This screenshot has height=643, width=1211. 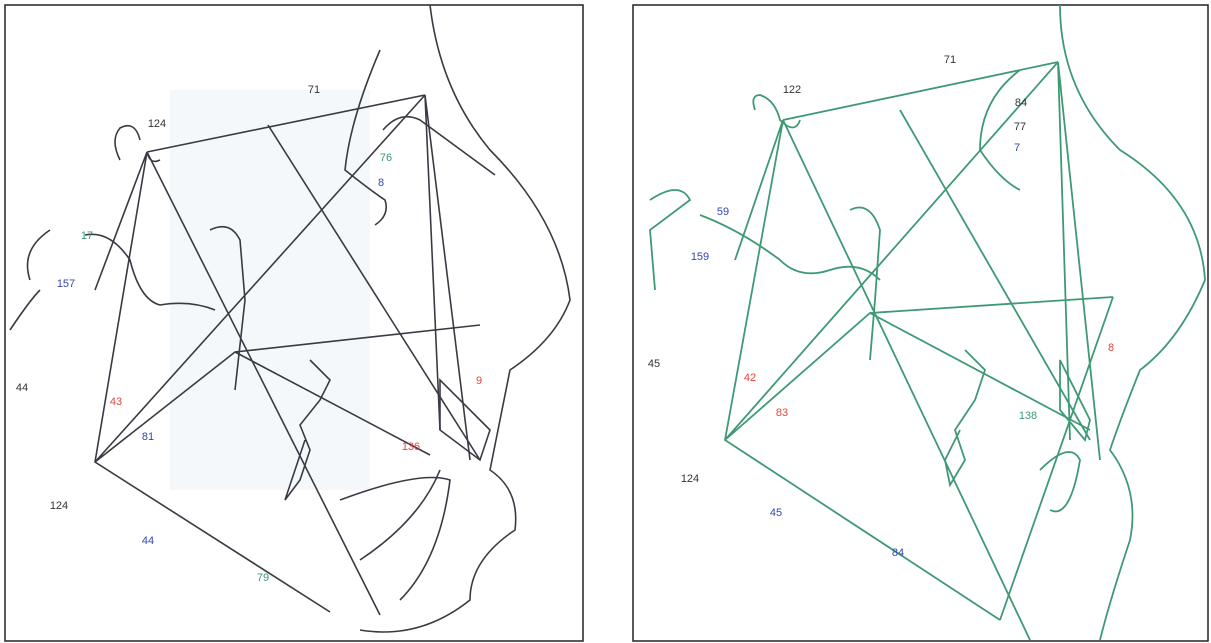 I want to click on measure-label: 159, so click(x=700, y=257).